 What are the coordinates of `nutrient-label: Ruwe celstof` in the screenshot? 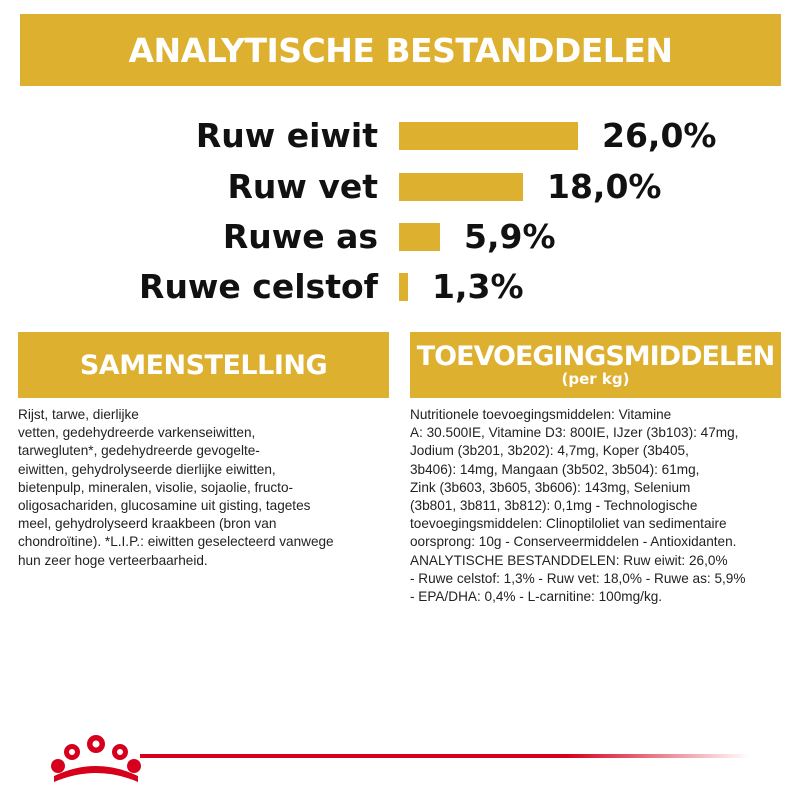 It's located at (258, 286).